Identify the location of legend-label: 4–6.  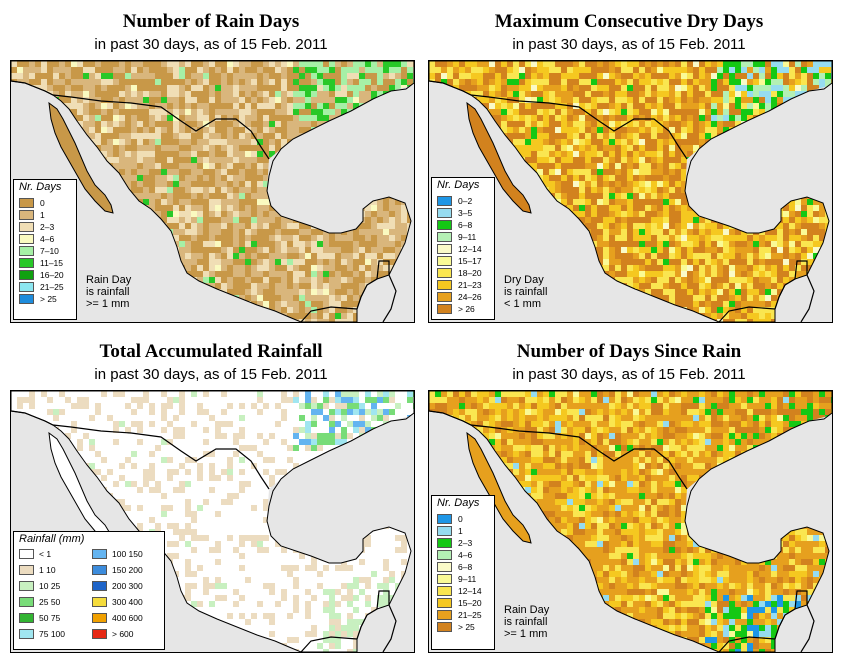
(47, 239).